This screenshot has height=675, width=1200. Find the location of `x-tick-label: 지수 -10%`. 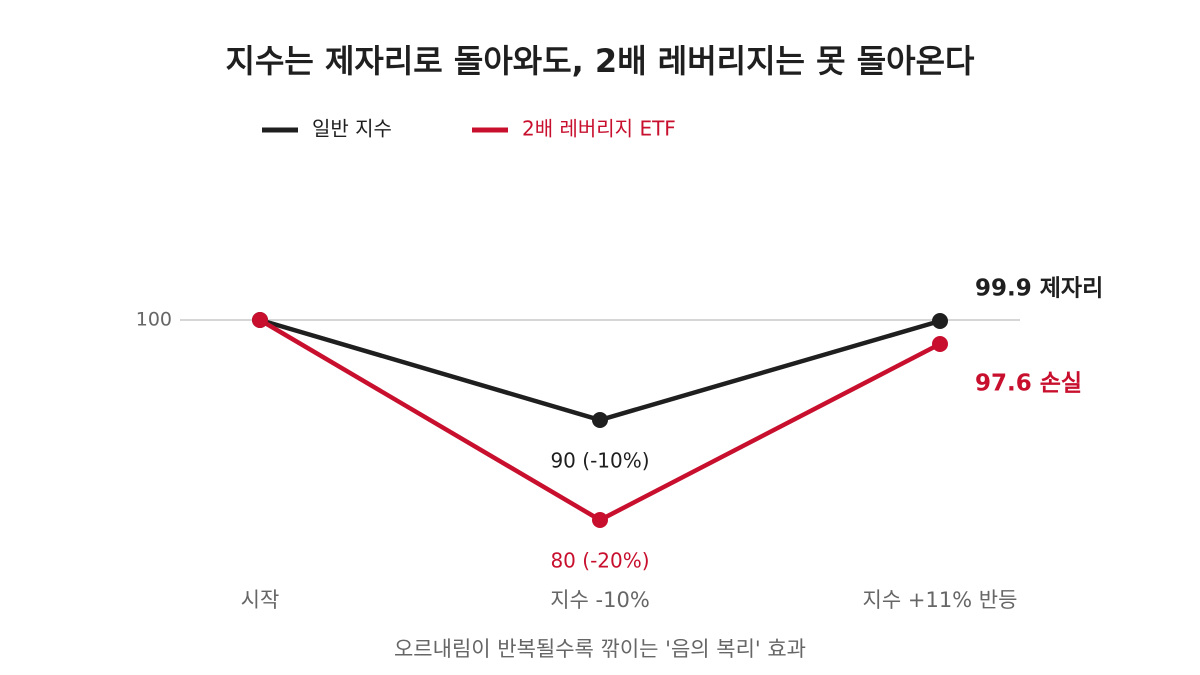

x-tick-label: 지수 -10% is located at coordinates (600, 600).